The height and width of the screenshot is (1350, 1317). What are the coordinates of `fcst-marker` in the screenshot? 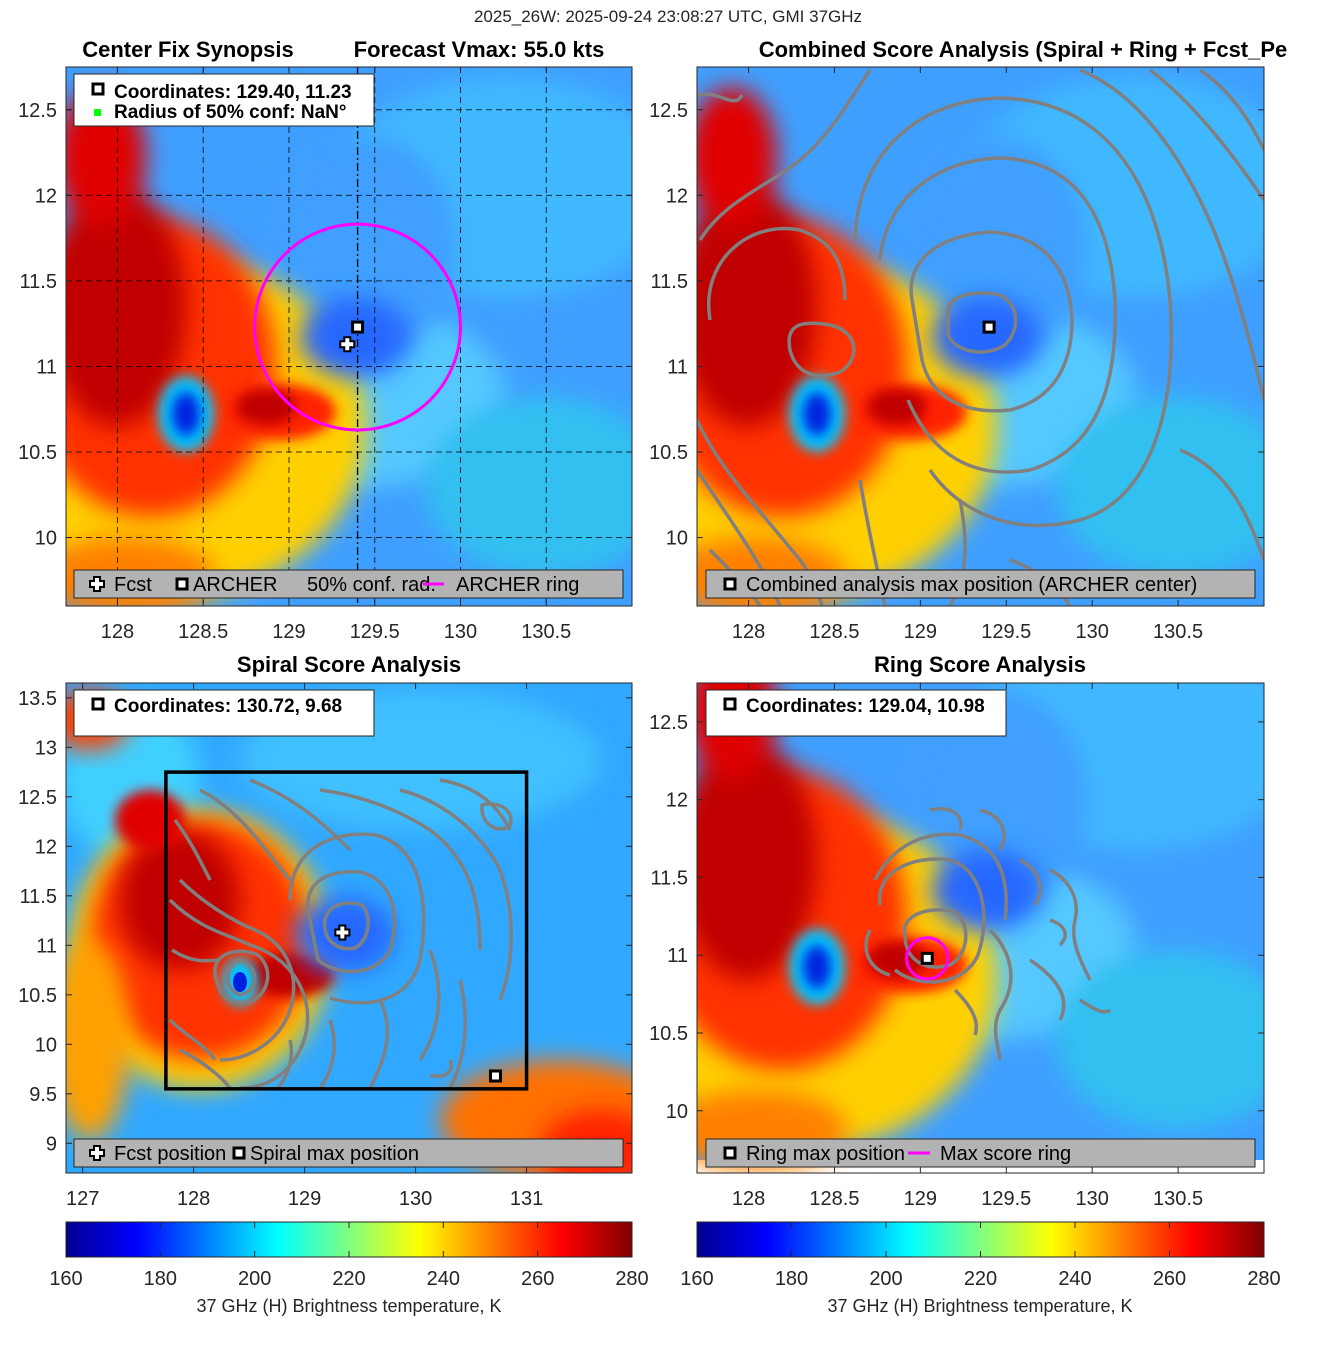 It's located at (347, 344).